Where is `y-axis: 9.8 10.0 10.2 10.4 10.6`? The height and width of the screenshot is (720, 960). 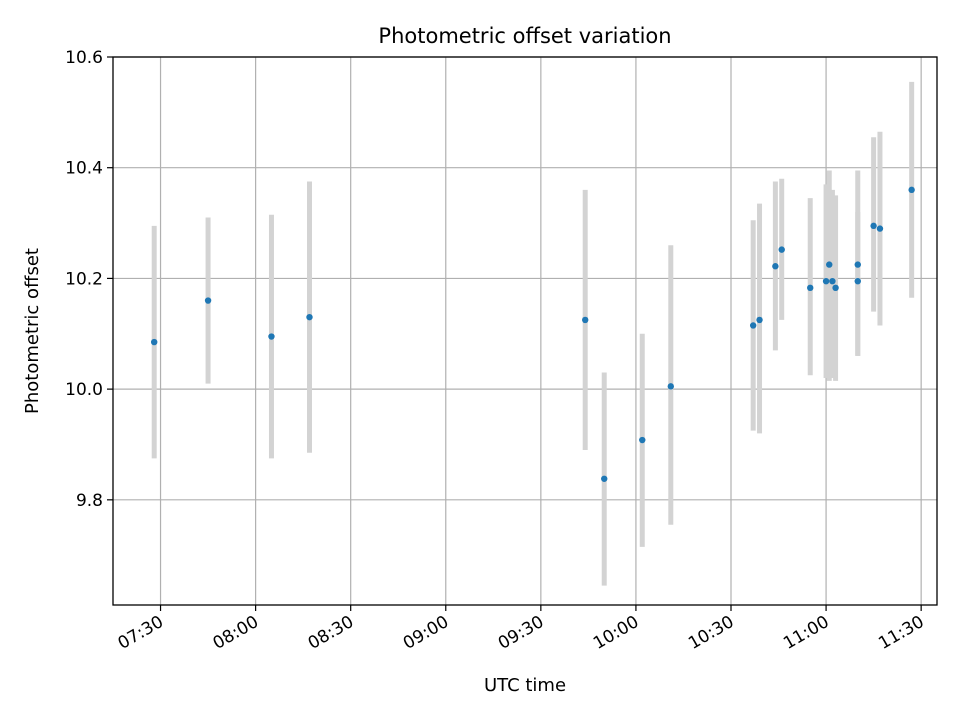
y-axis: 9.8 10.0 10.2 10.4 10.6 is located at coordinates (89, 279).